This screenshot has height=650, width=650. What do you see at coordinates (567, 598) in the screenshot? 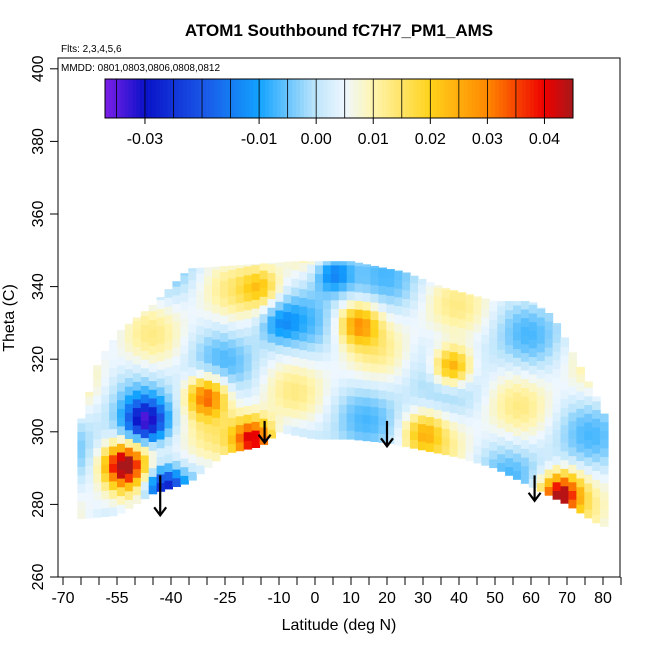
I see `x-tick-label: 70` at bounding box center [567, 598].